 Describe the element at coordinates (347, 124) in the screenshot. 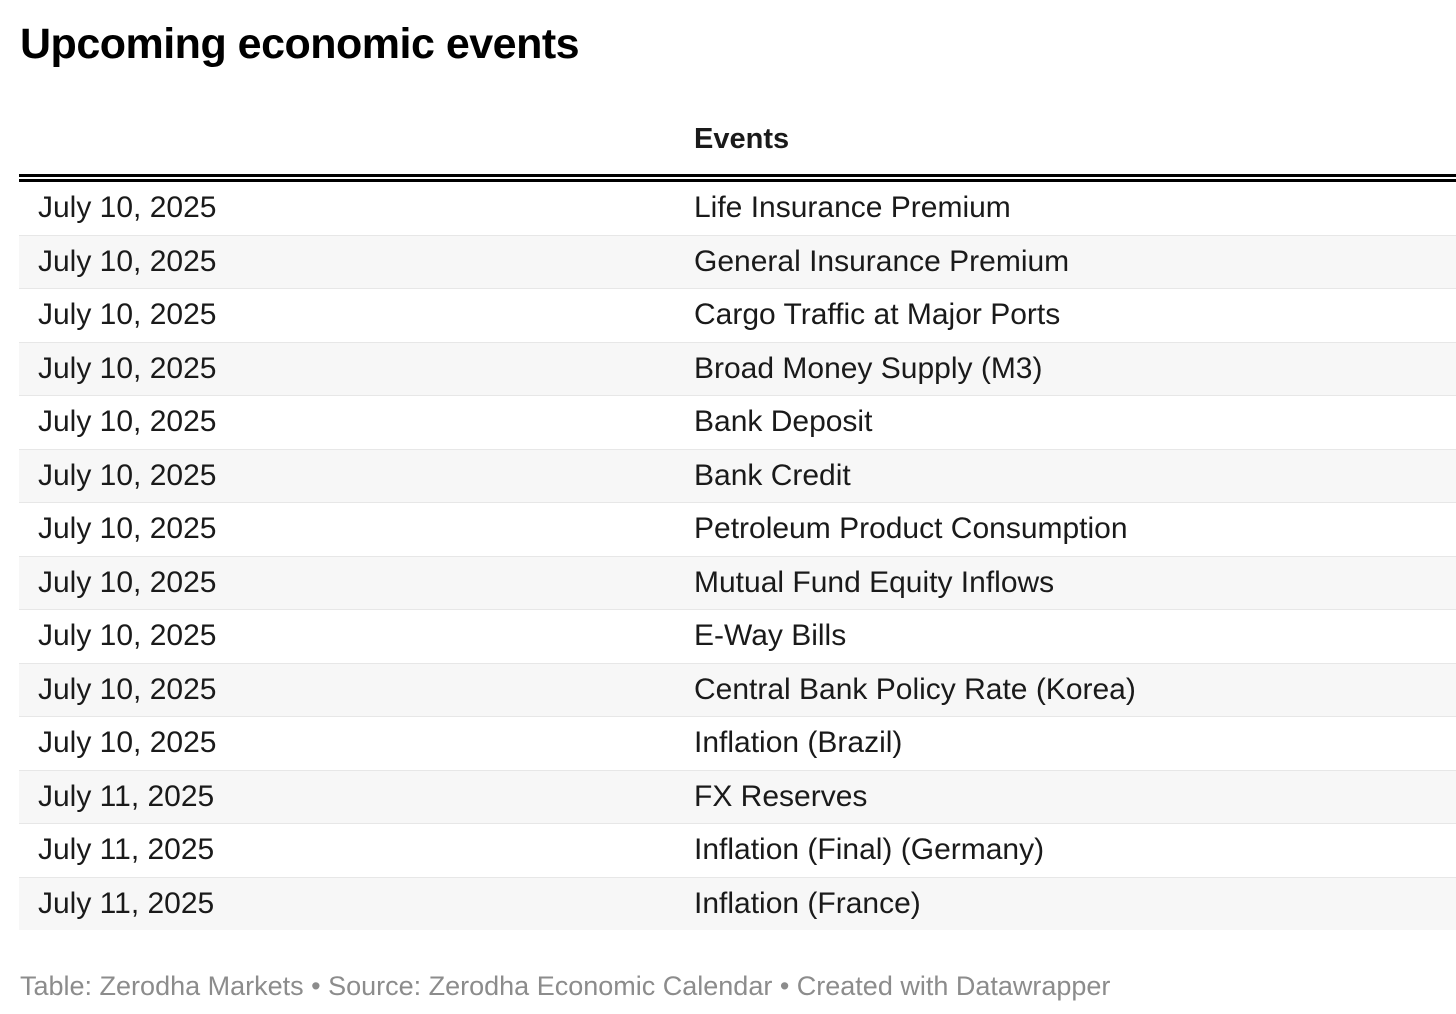

I see `date-column-header` at that location.